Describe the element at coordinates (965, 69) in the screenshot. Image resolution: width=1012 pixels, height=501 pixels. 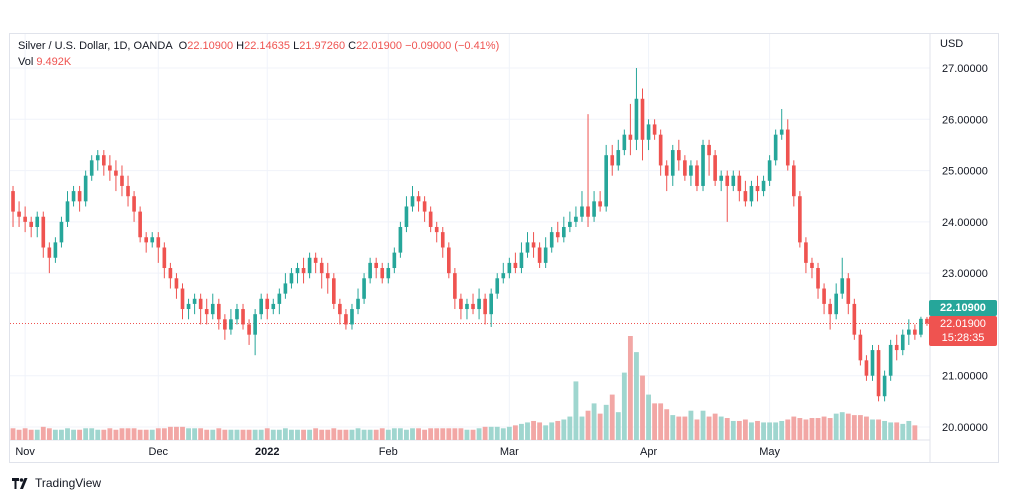
I see `y-tick-label: 27.00000` at that location.